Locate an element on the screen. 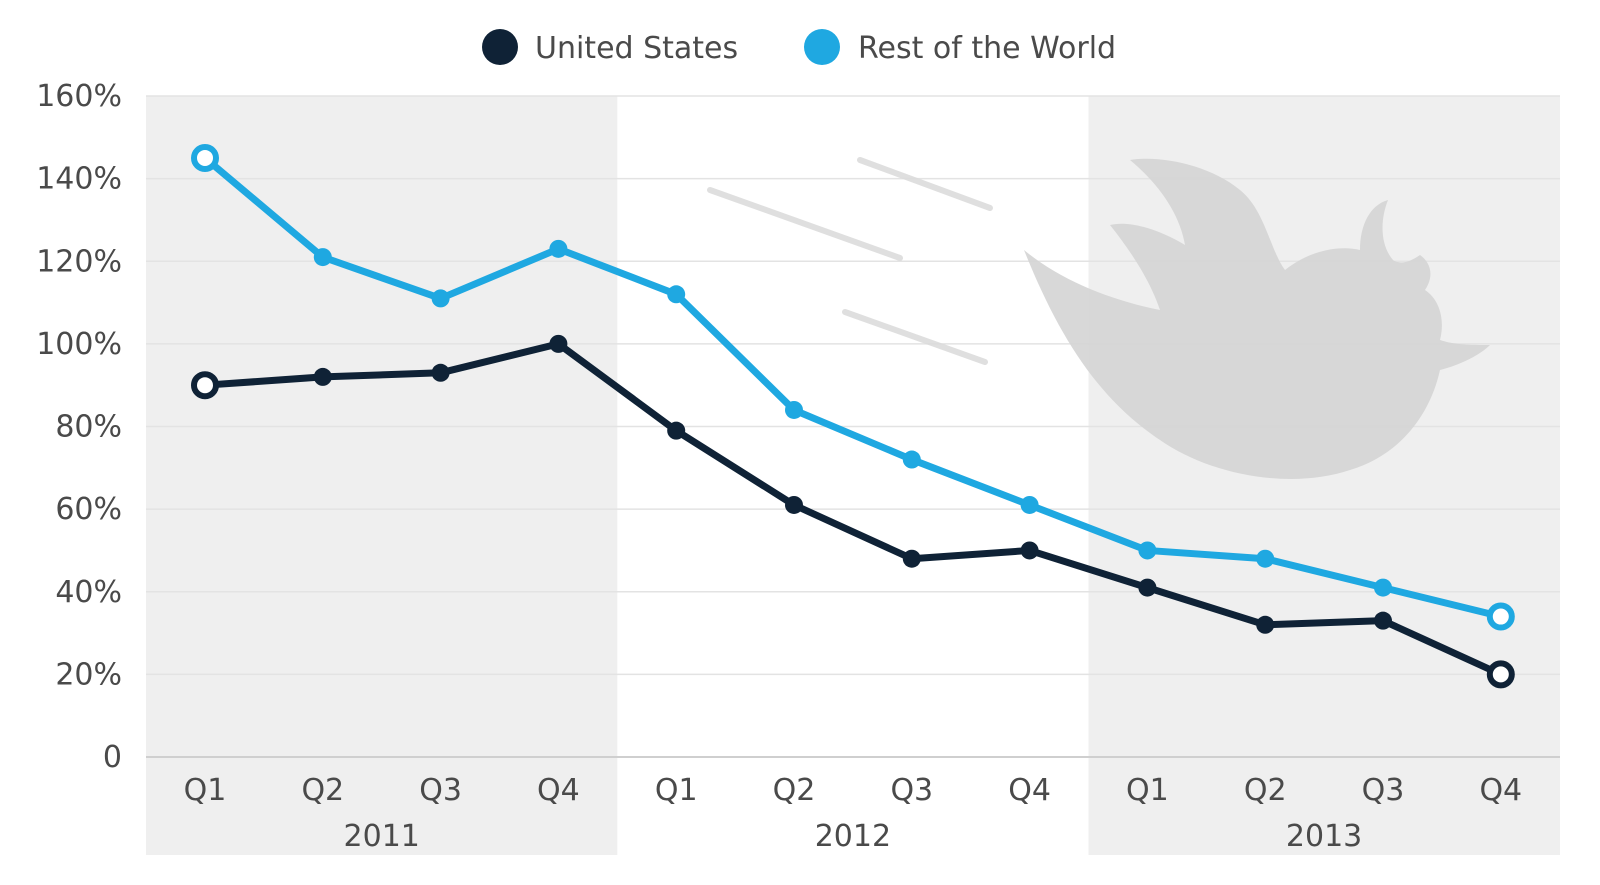 The image size is (1600, 885). y-tick-label: 0 is located at coordinates (112, 757).